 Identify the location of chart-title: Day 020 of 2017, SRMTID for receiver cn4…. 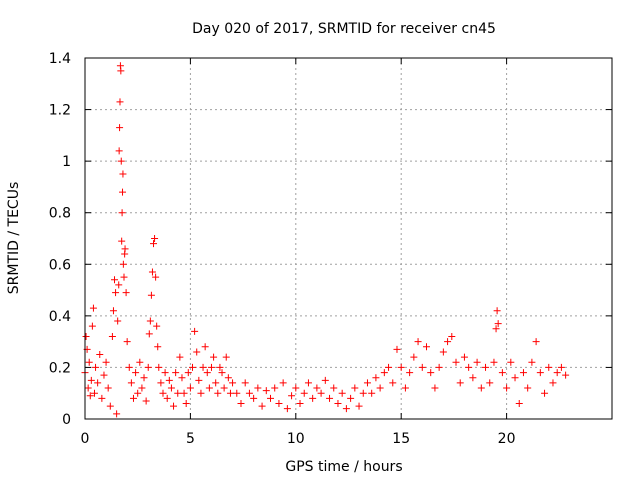
(344, 29).